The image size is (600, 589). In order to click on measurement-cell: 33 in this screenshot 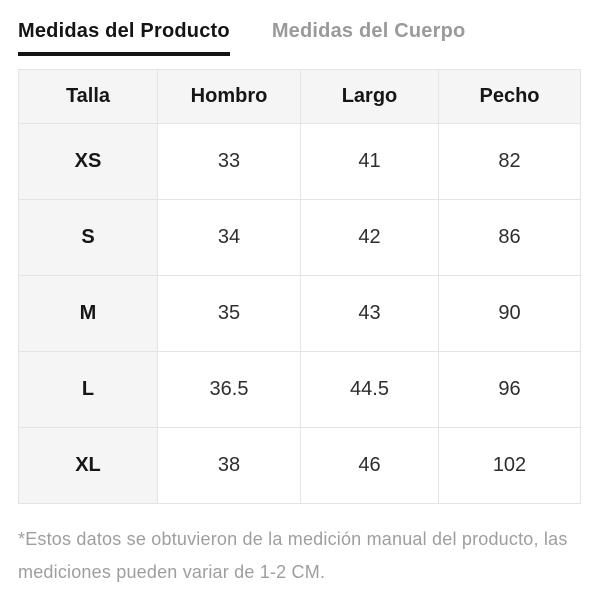, I will do `click(229, 161)`.